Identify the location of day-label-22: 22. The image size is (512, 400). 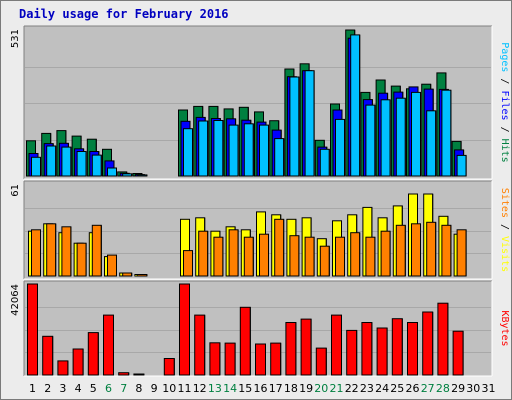
(352, 388).